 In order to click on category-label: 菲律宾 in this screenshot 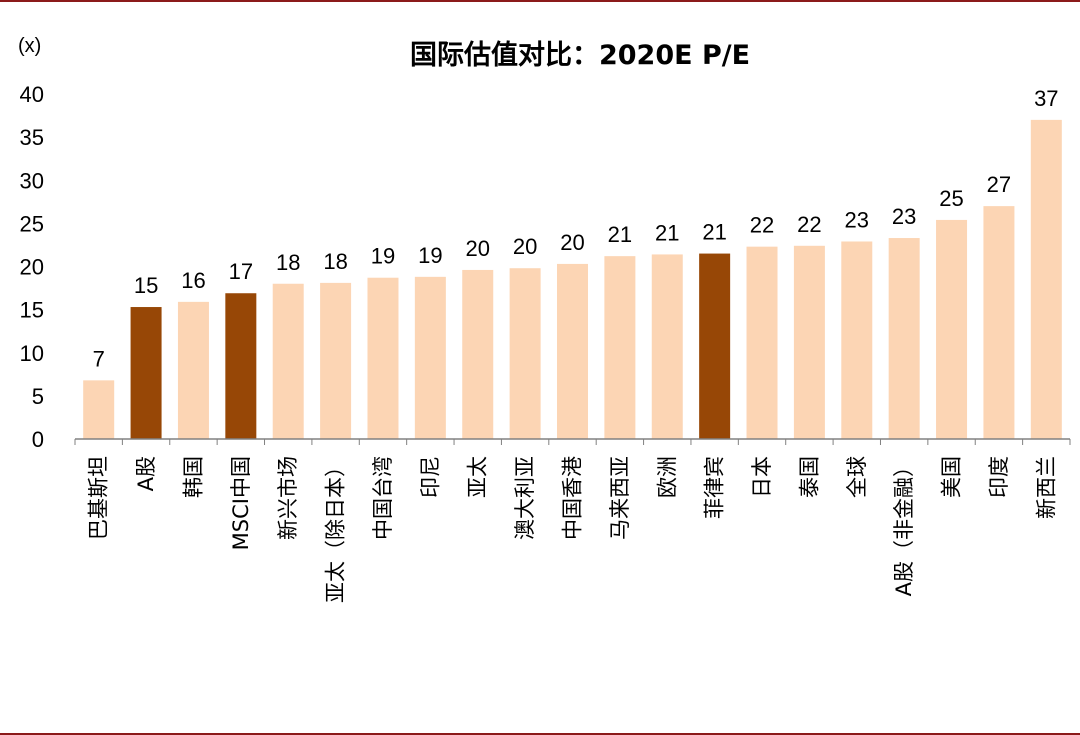, I will do `click(715, 487)`.